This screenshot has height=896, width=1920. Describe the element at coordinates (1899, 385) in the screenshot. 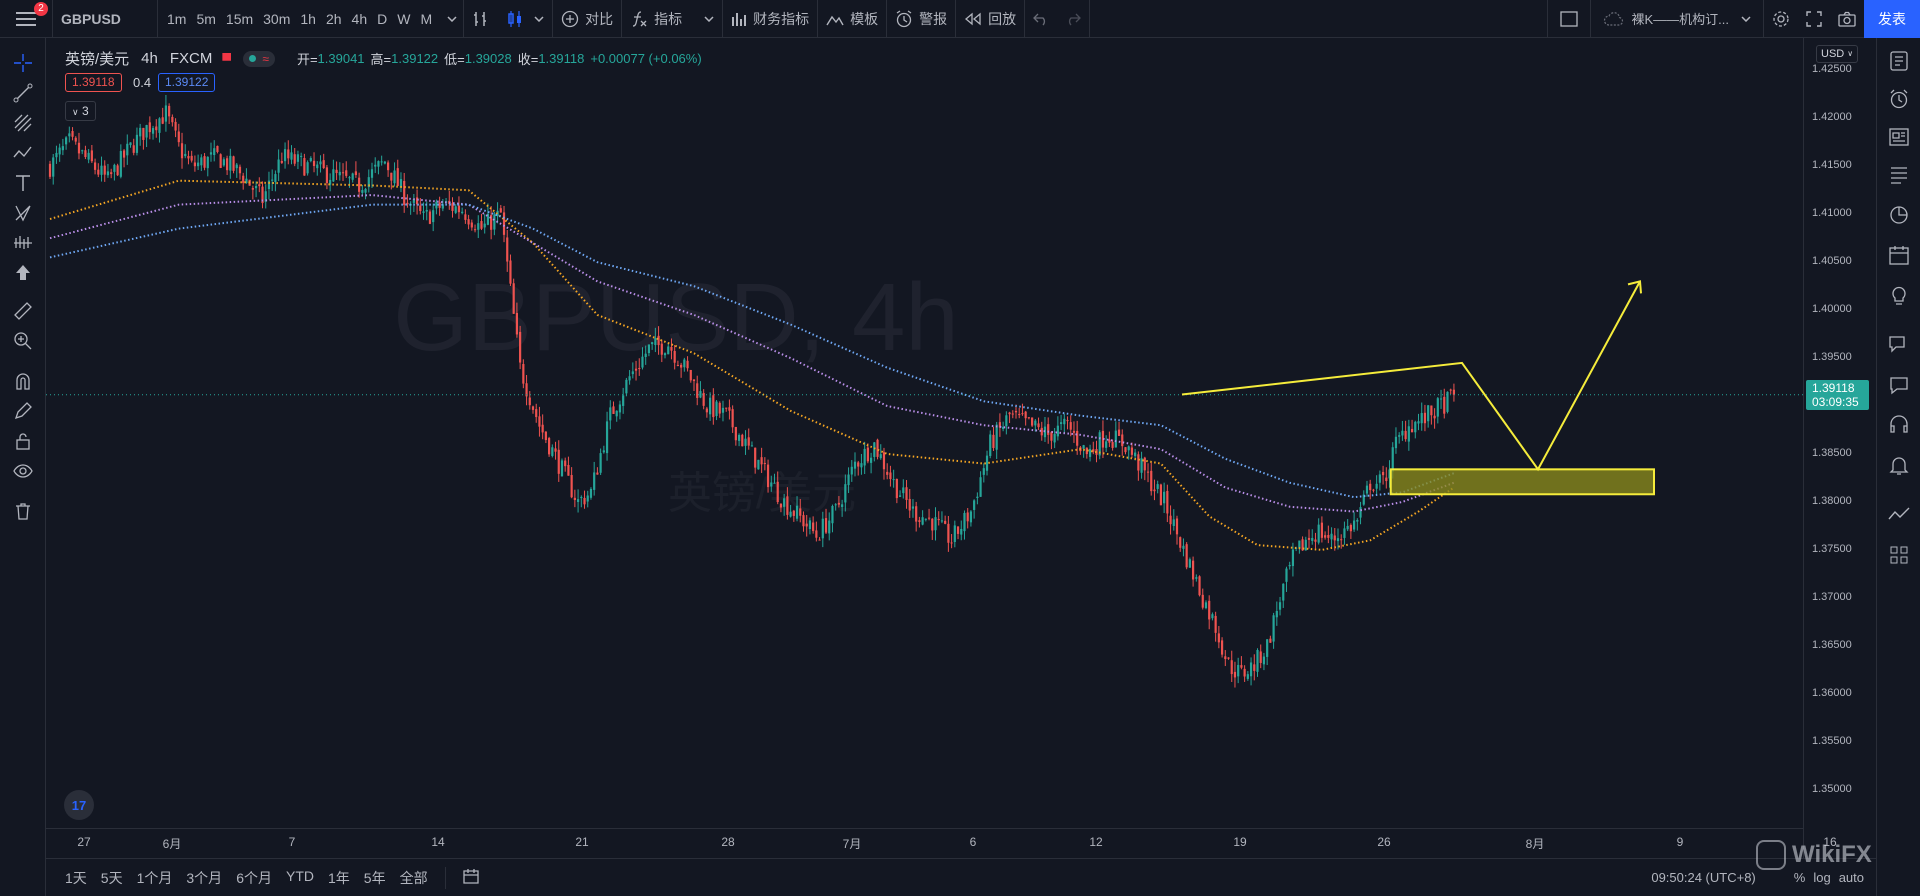

I see `streams-button` at that location.